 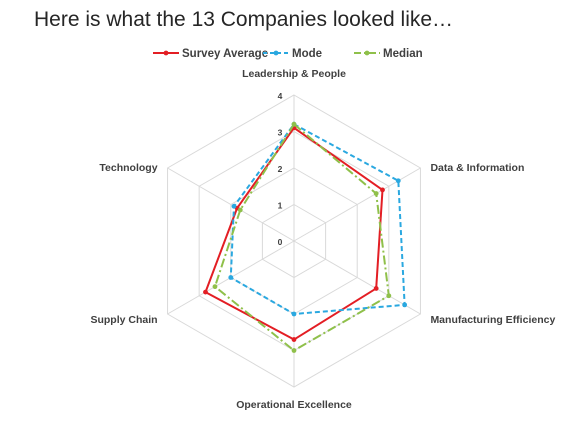 What do you see at coordinates (389, 296) in the screenshot?
I see `data-point-median-manufacturing-efficiency` at bounding box center [389, 296].